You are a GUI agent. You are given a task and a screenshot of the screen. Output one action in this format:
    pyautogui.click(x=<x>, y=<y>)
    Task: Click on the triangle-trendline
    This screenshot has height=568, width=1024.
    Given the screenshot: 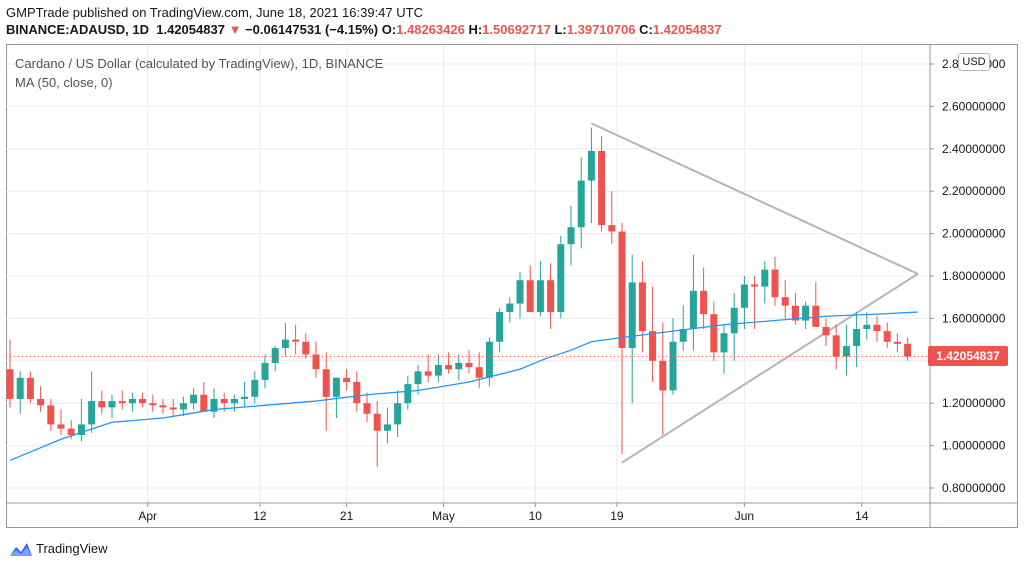 What is the action you would take?
    pyautogui.click(x=754, y=198)
    